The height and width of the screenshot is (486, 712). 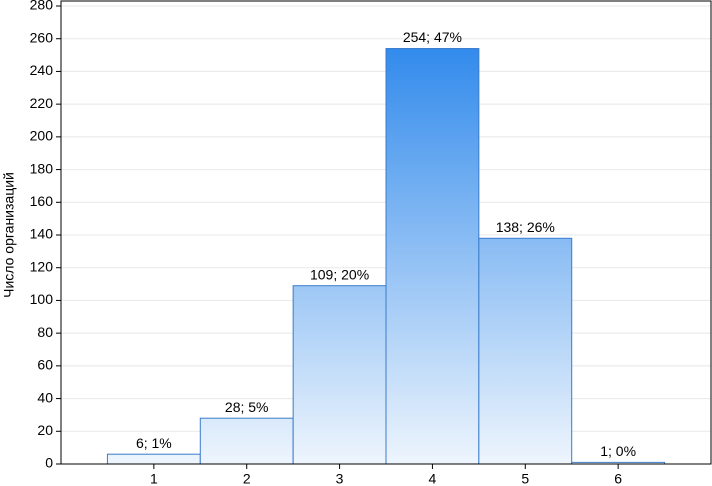 What do you see at coordinates (45, 430) in the screenshot?
I see `y-tick-label: 20` at bounding box center [45, 430].